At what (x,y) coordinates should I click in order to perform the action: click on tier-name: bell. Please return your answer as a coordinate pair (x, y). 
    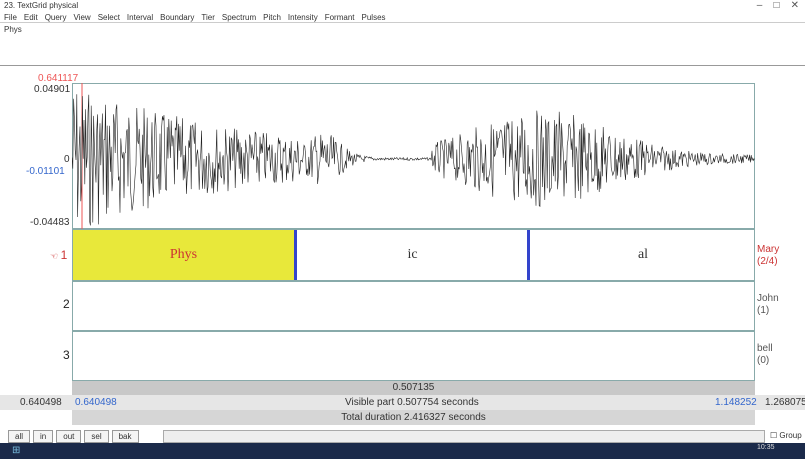
    Looking at the image, I should click on (765, 348).